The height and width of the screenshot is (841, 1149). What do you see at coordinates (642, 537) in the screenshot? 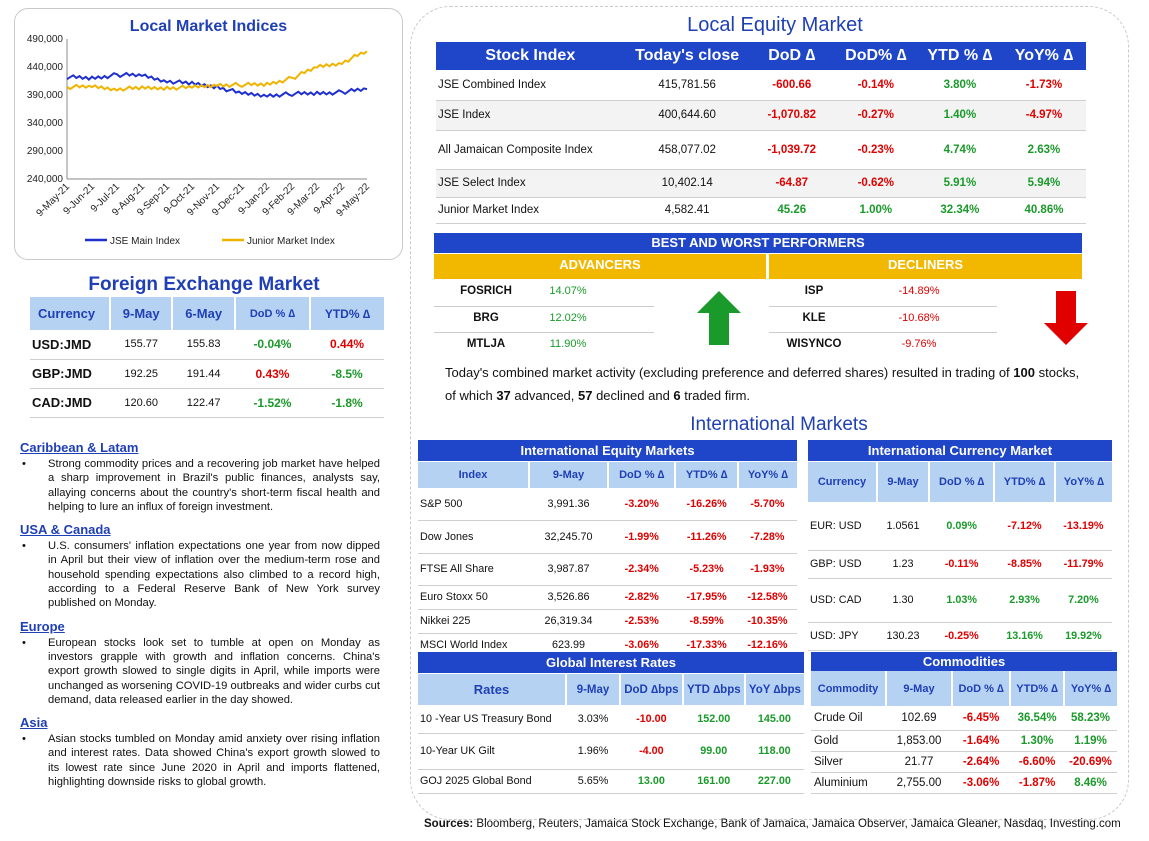
I see `intl-equity-row-change: -1.99%` at bounding box center [642, 537].